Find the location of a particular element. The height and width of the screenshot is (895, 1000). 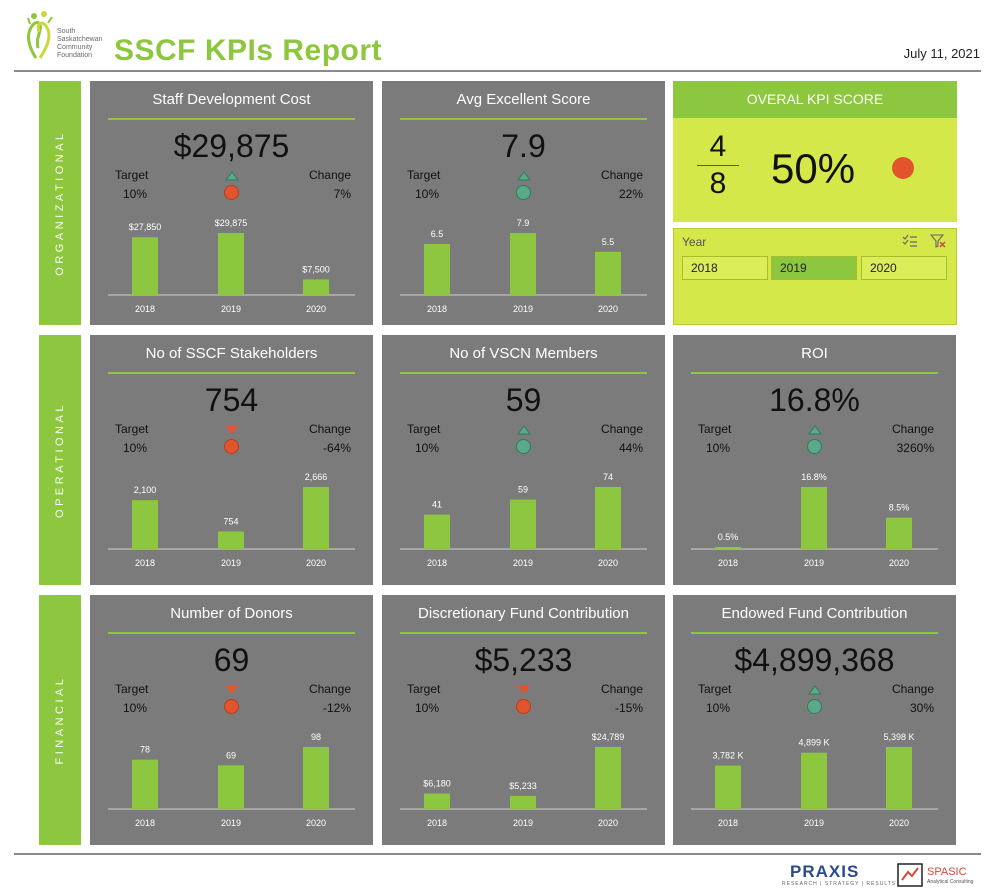

kpi-value: 69 is located at coordinates (231, 660).